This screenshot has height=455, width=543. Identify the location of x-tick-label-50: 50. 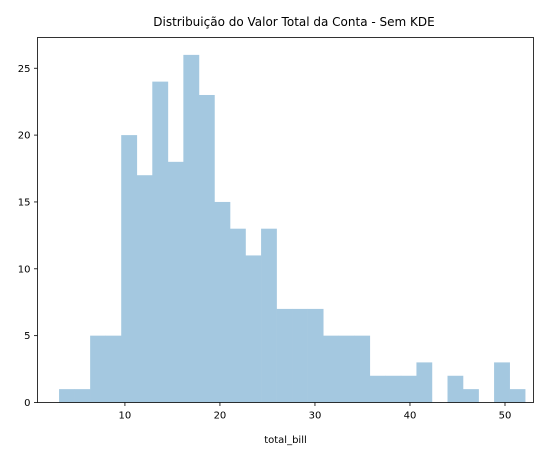
(505, 416).